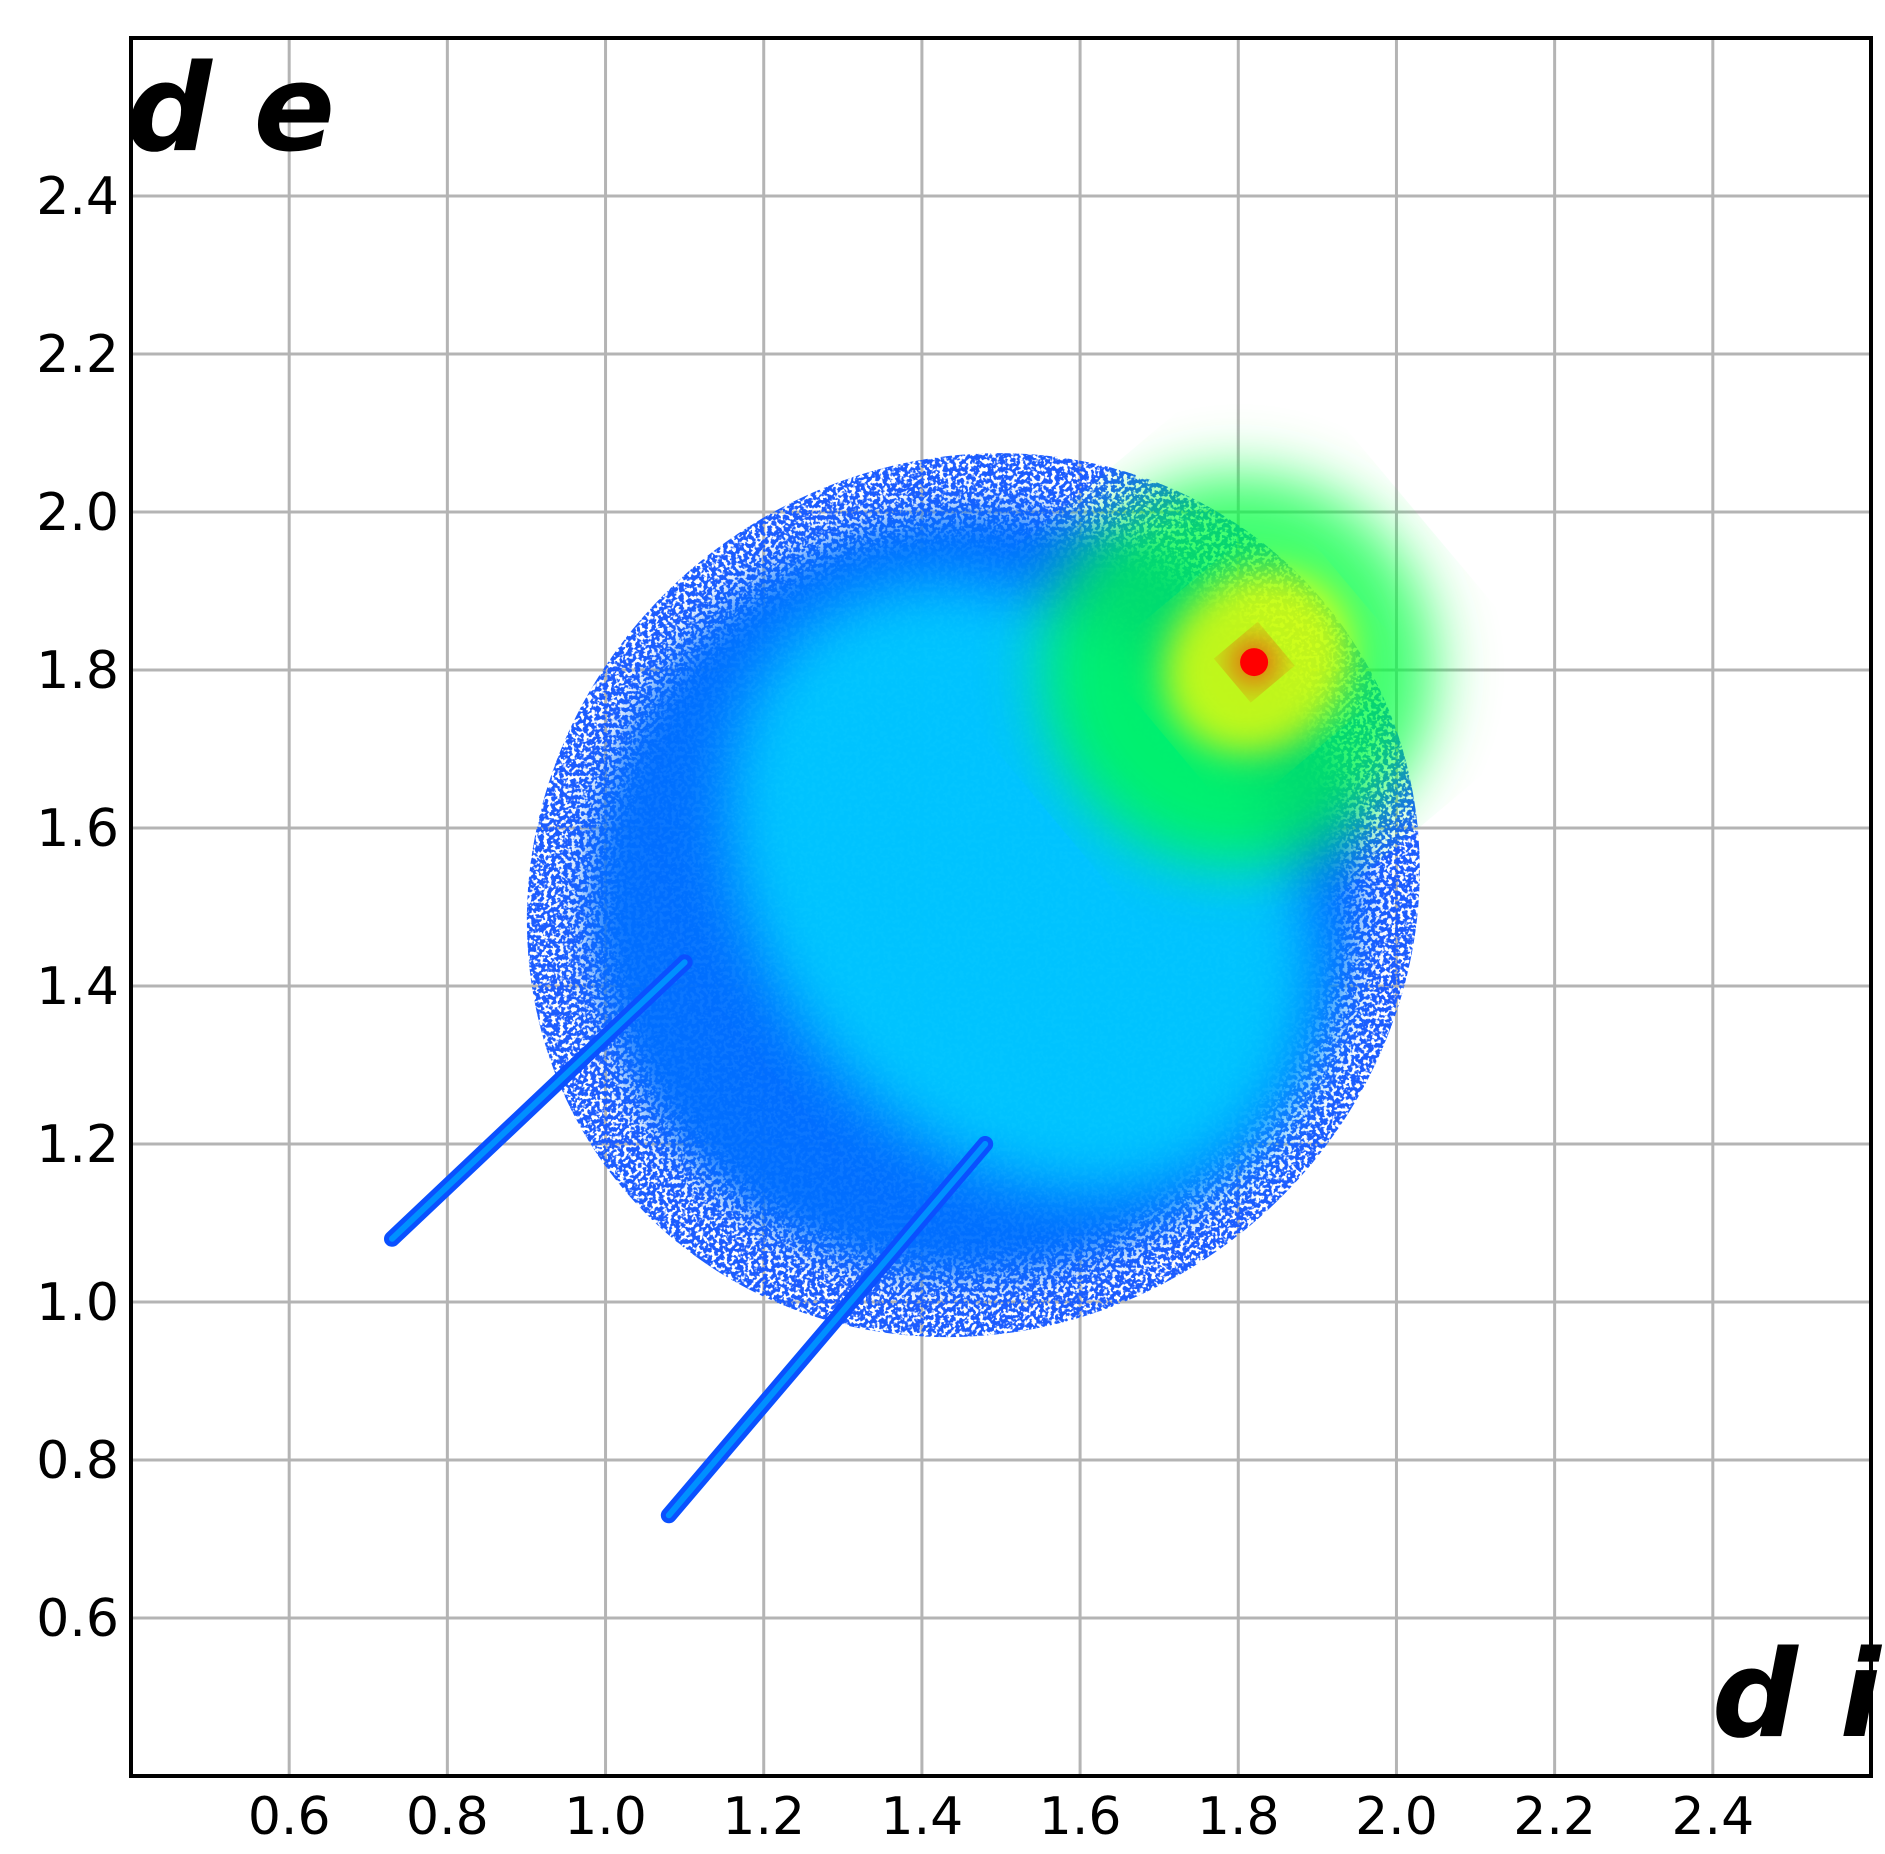 The image size is (1885, 1854). Describe the element at coordinates (77, 1303) in the screenshot. I see `y-tick-label-2: 1.0` at that location.